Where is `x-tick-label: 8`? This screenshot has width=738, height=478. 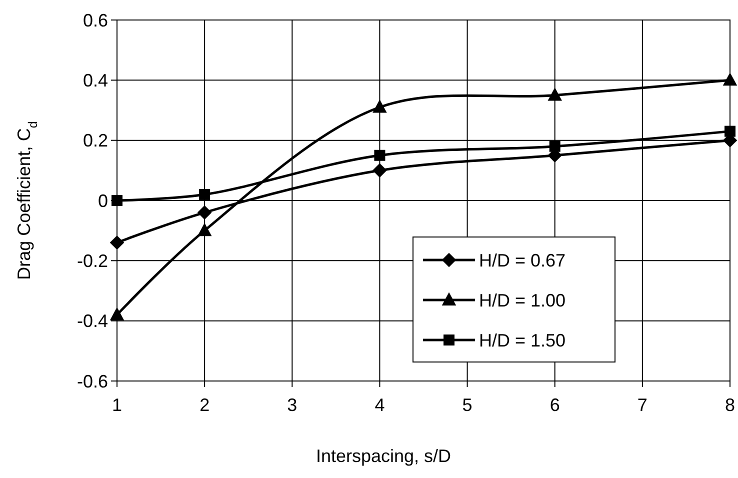 x-tick-label: 8 is located at coordinates (730, 405).